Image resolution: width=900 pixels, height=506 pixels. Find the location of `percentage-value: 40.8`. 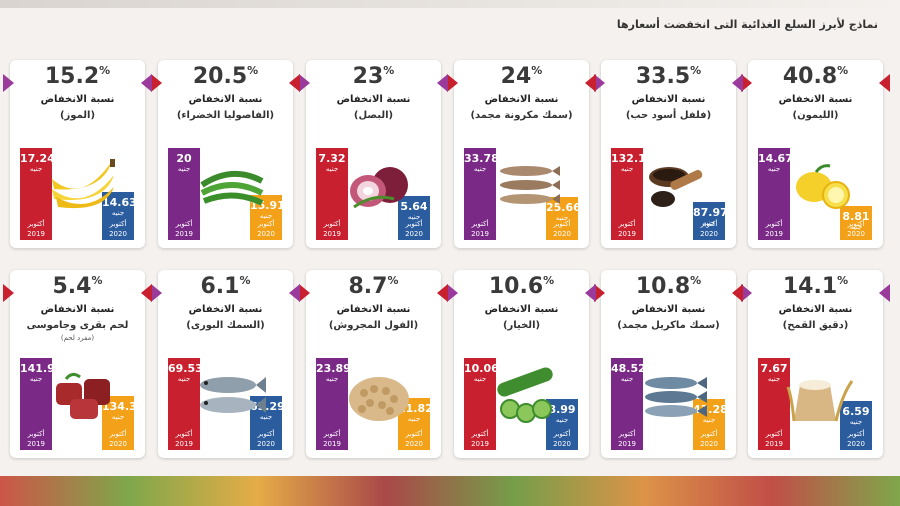

percentage-value: 40.8 is located at coordinates (810, 76).